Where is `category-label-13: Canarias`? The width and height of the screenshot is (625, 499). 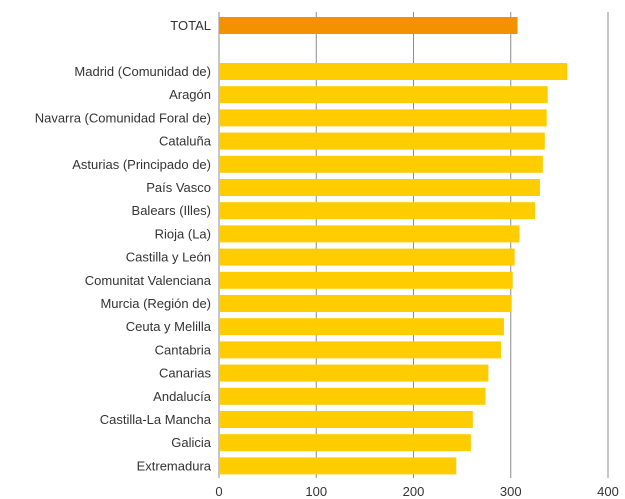
category-label-13: Canarias is located at coordinates (185, 373).